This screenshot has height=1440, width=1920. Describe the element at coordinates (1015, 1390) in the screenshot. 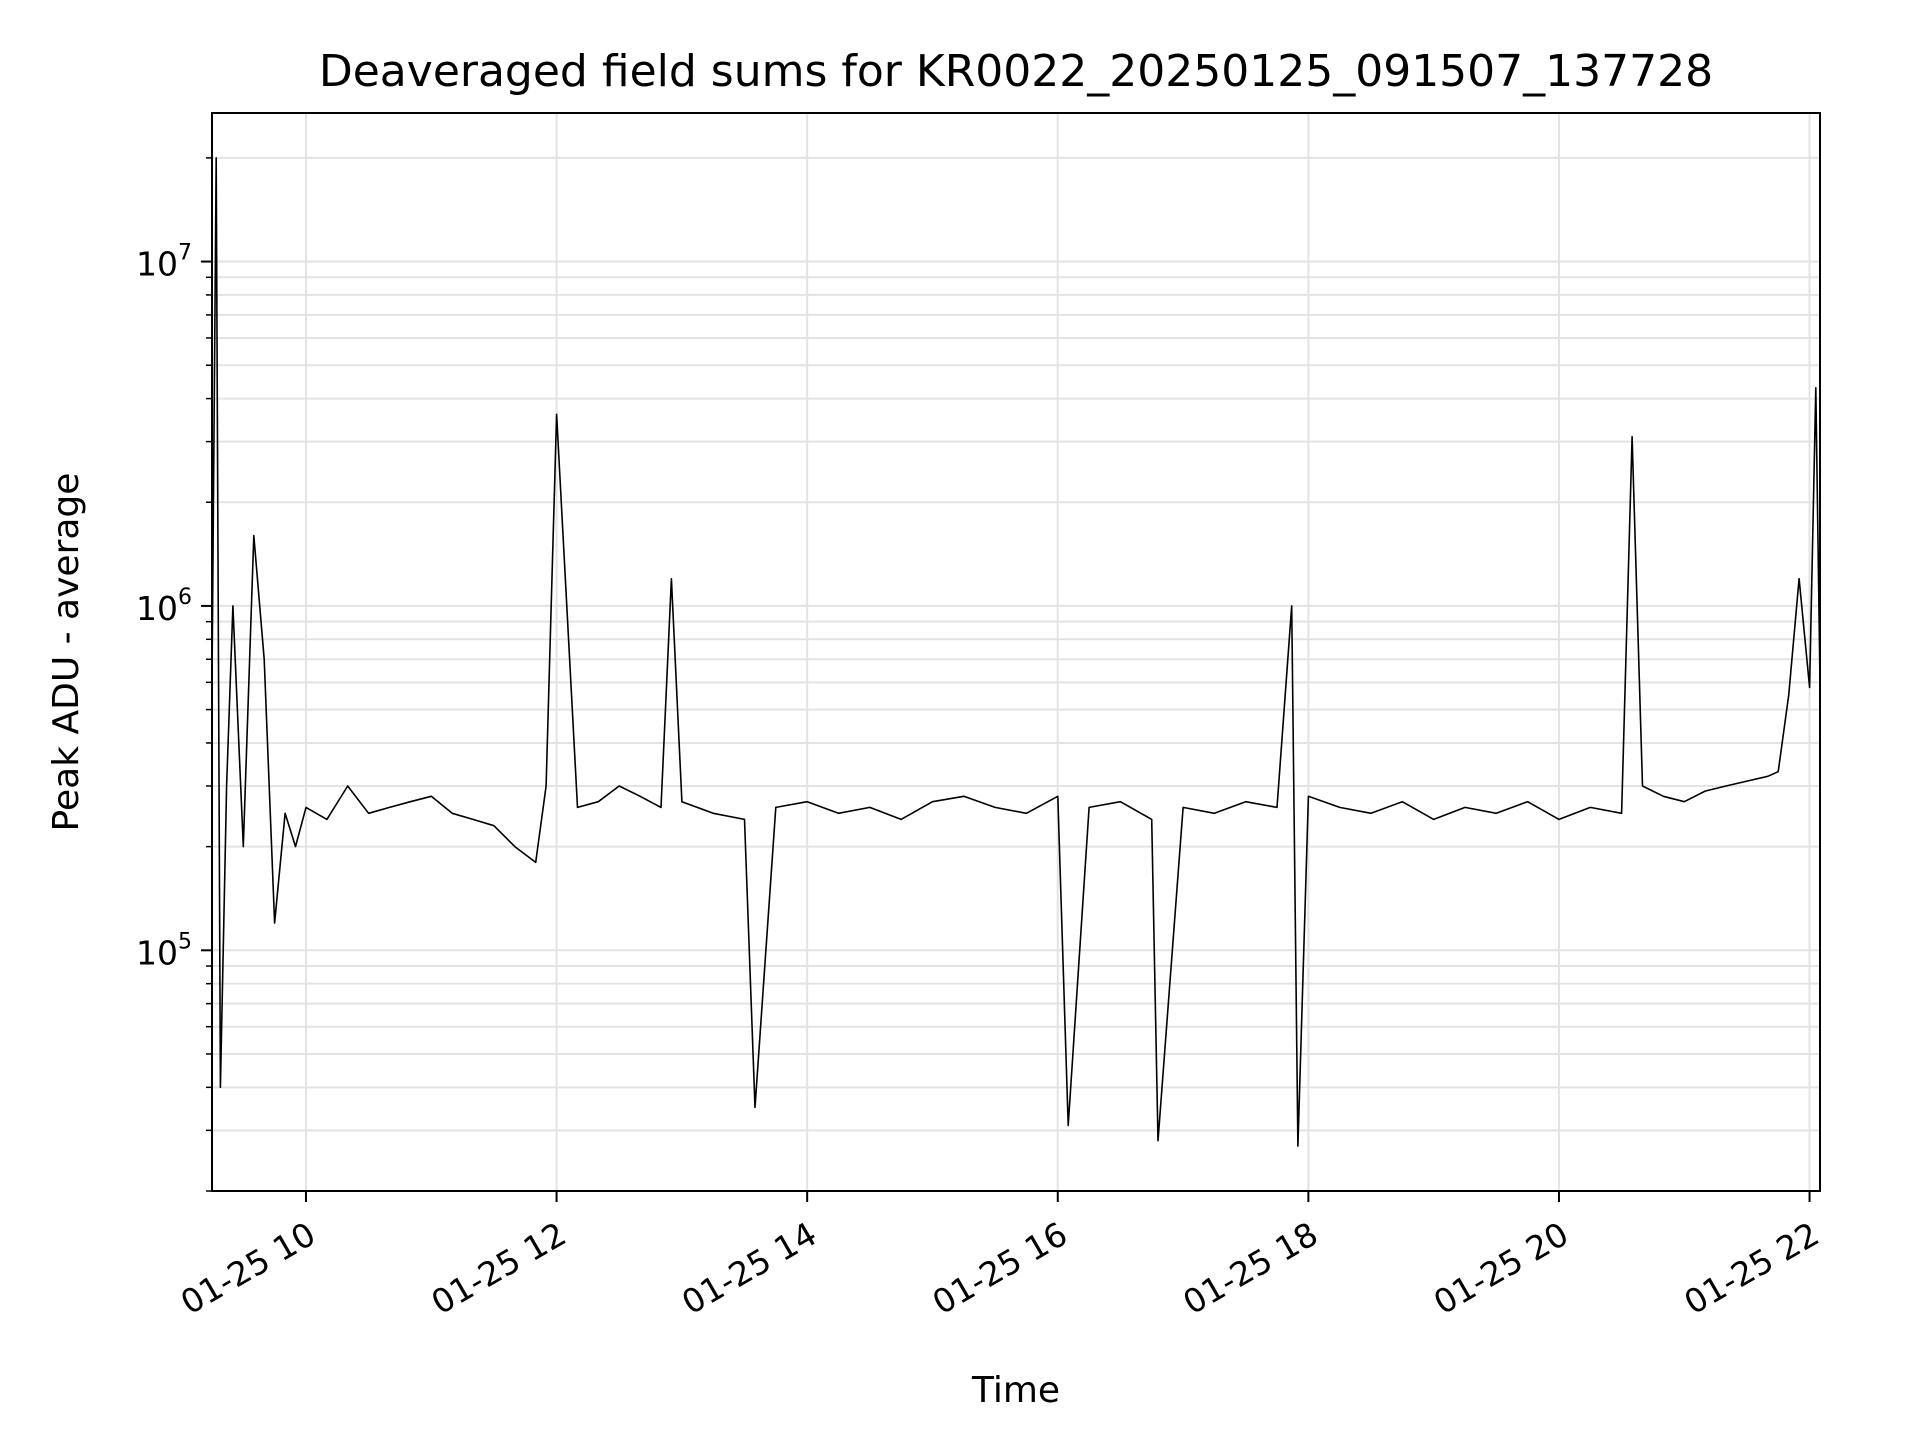

I see `x-axis-label: Time` at that location.